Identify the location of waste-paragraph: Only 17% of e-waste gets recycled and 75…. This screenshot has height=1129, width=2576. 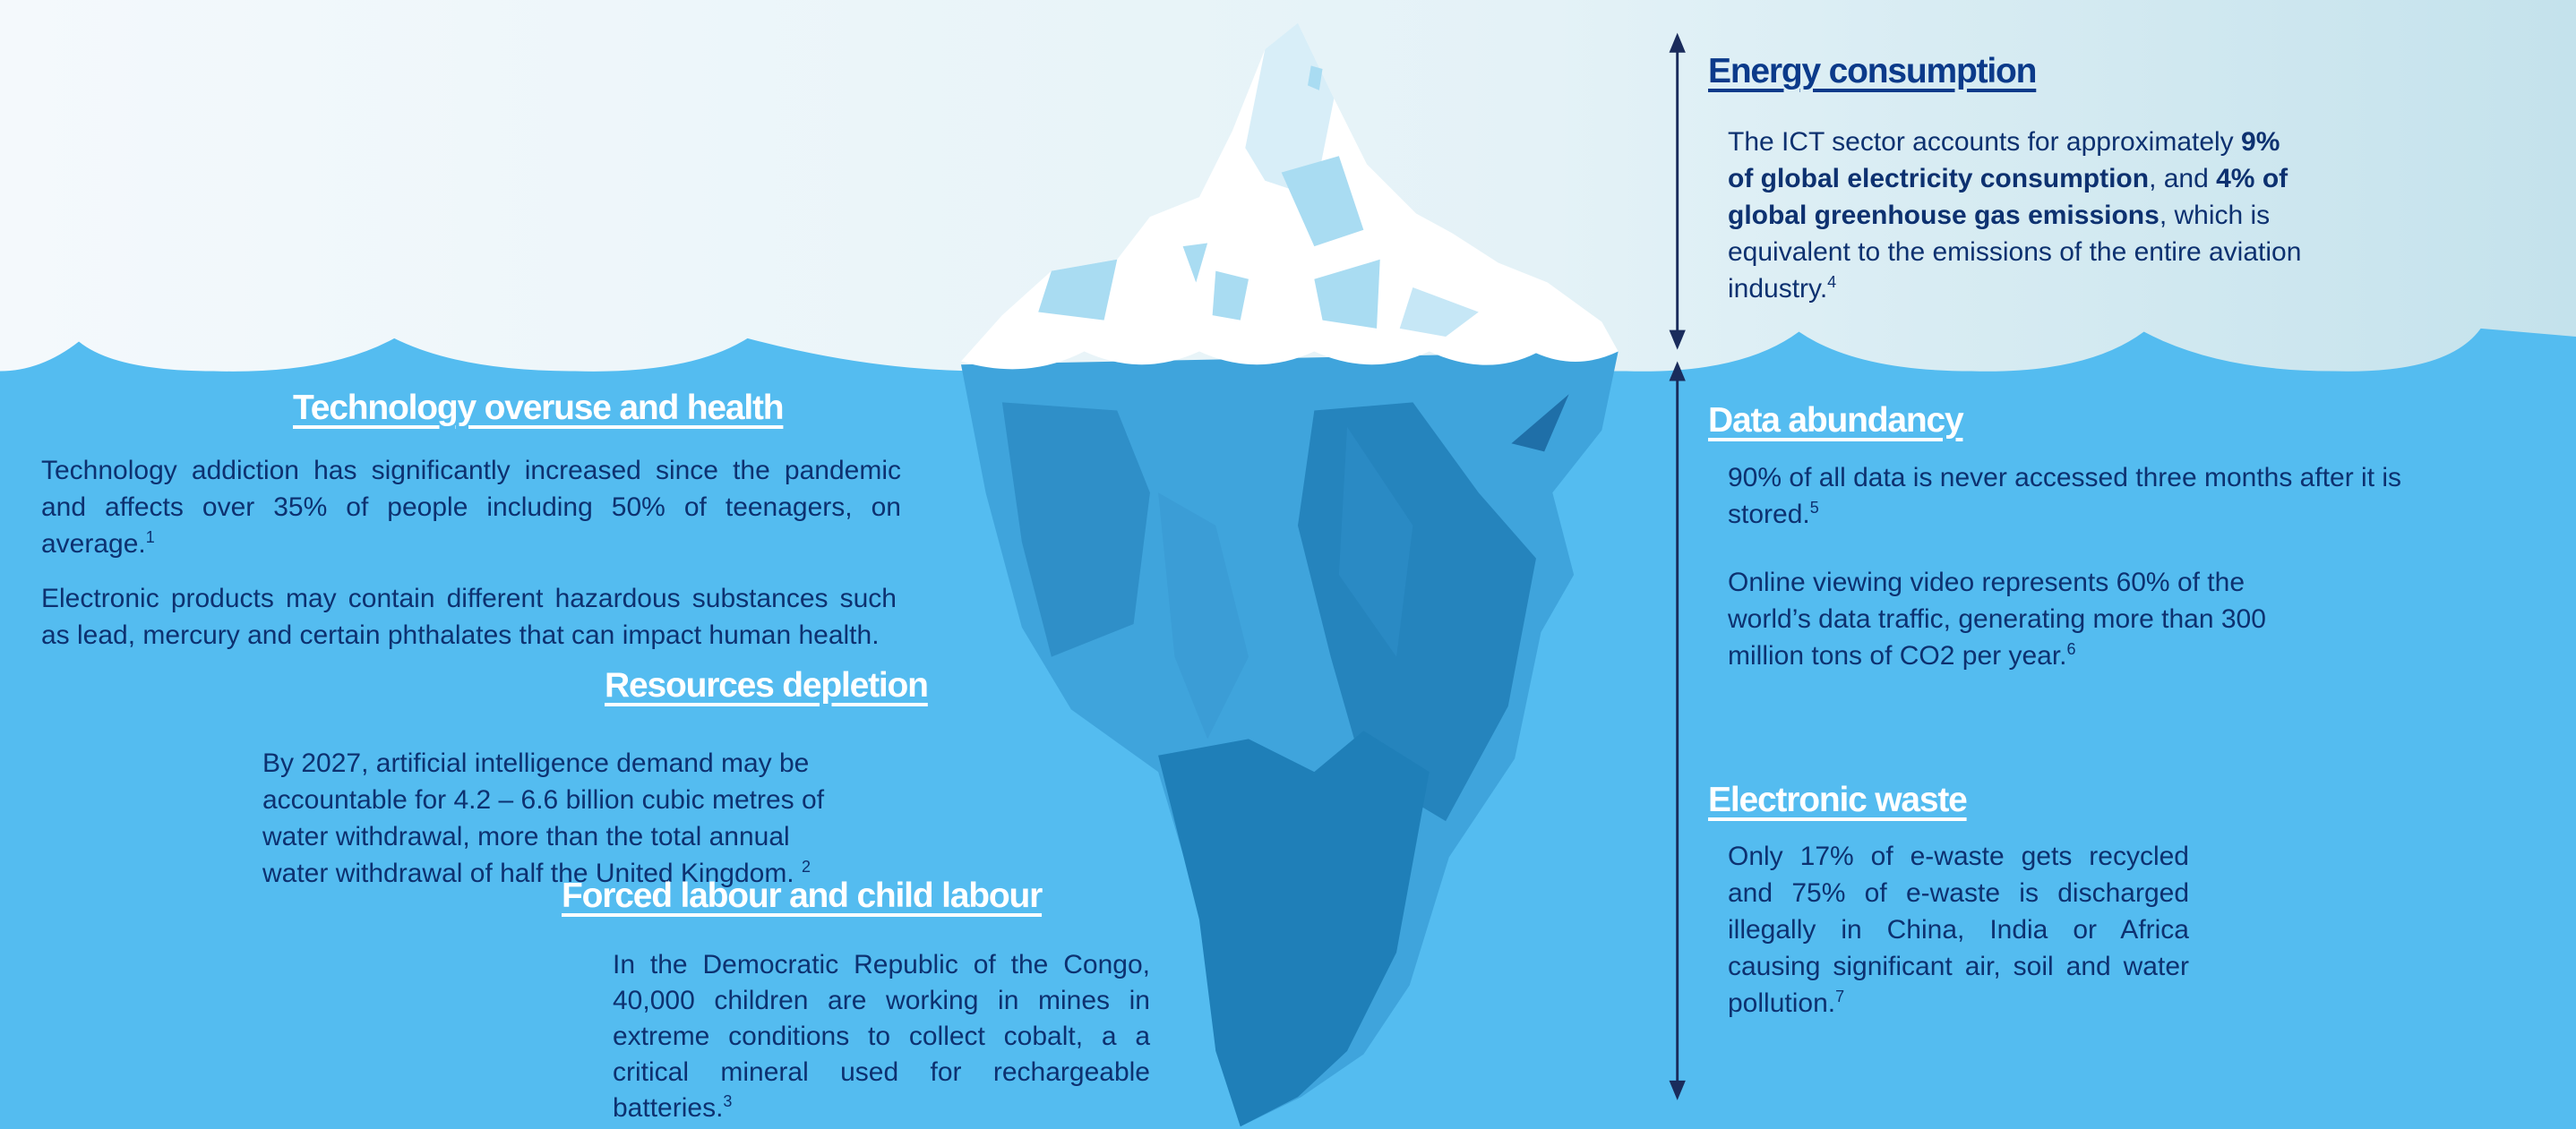
(1958, 930).